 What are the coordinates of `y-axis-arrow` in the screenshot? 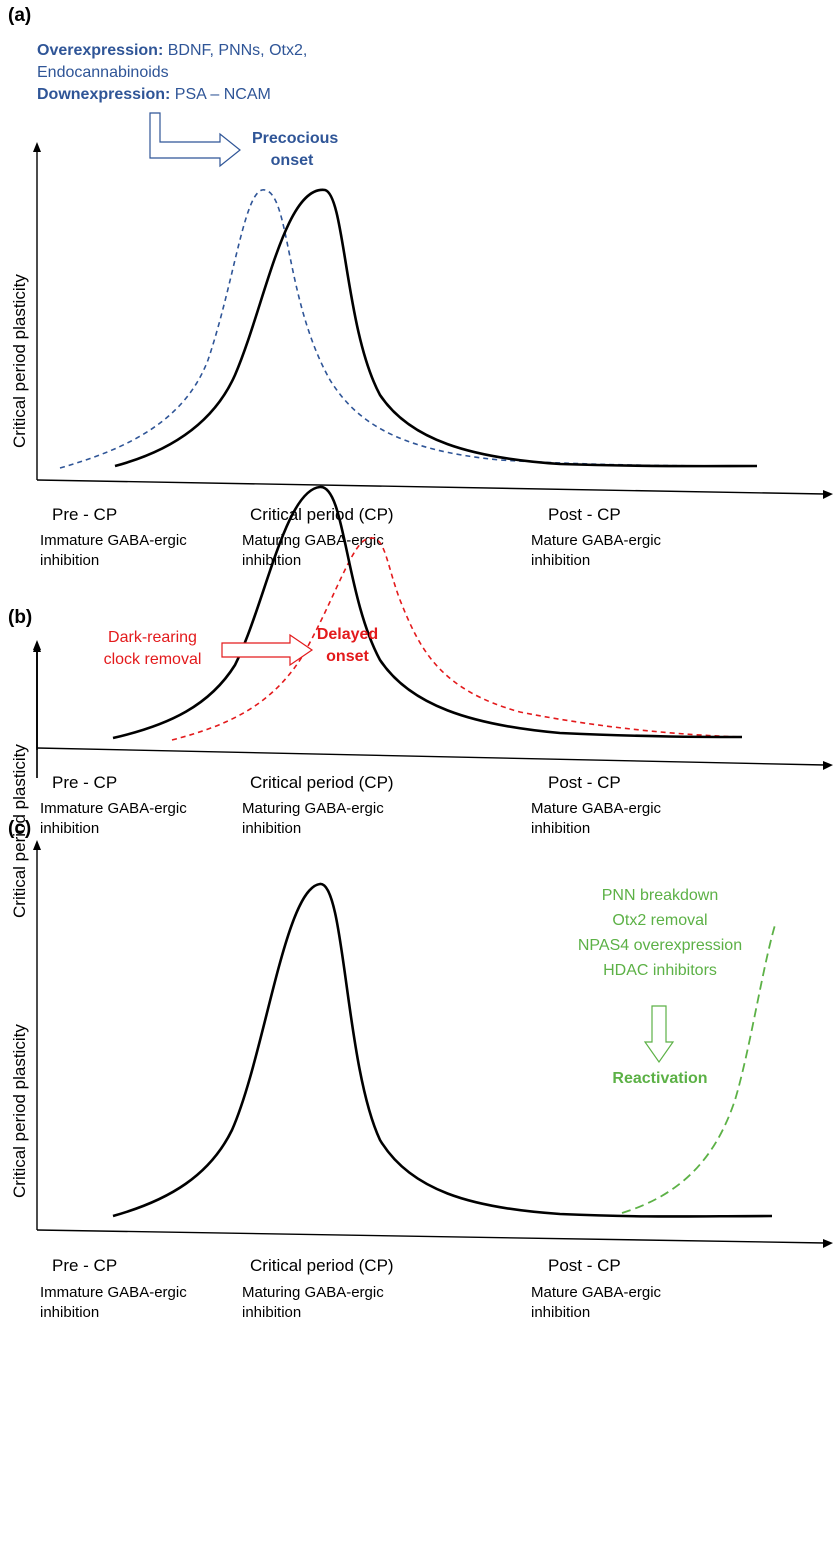 It's located at (37, 147).